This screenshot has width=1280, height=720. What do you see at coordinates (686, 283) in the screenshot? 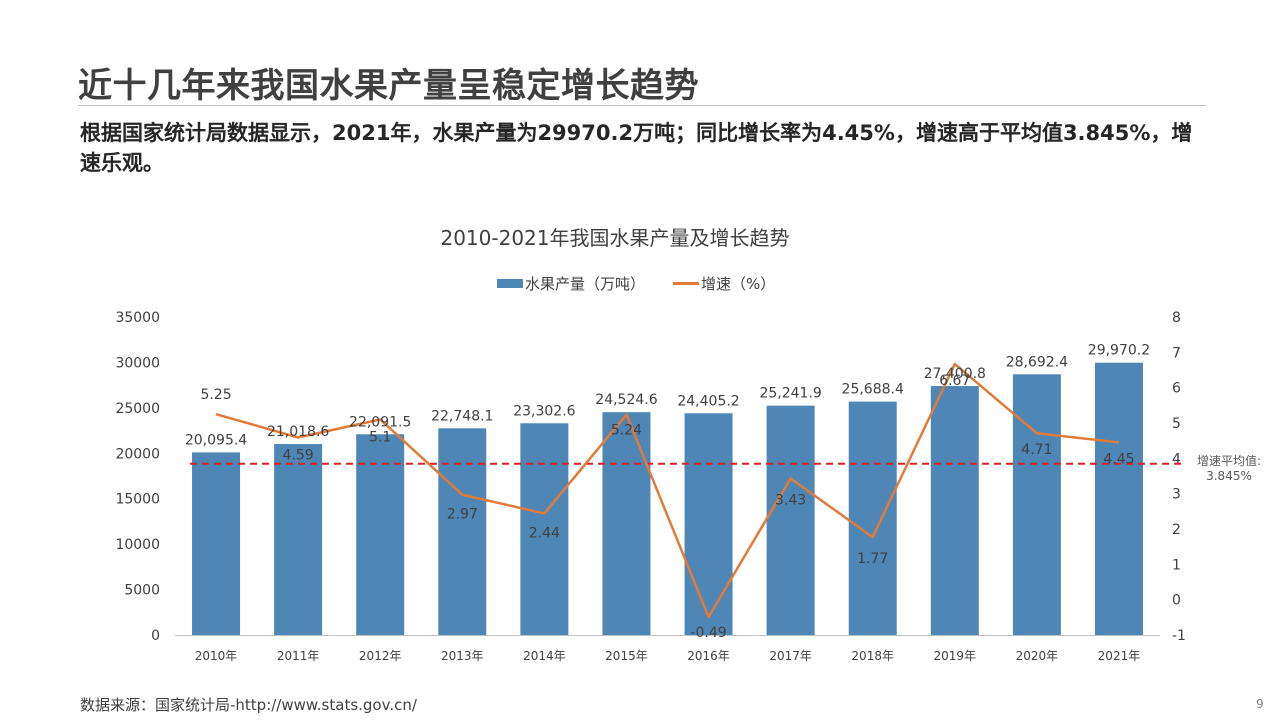
I see `legend-line-swatch-icon` at bounding box center [686, 283].